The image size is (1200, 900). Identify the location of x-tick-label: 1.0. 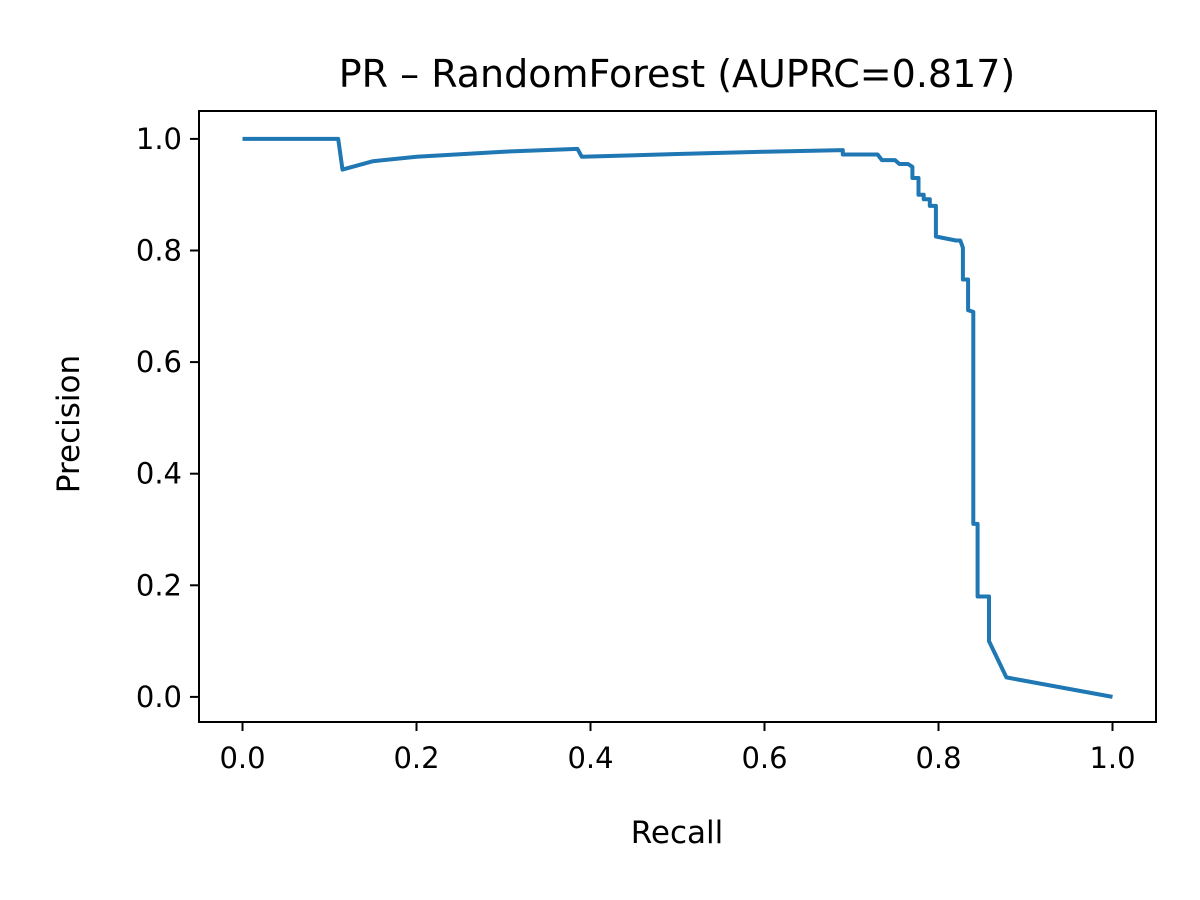
(1112, 758).